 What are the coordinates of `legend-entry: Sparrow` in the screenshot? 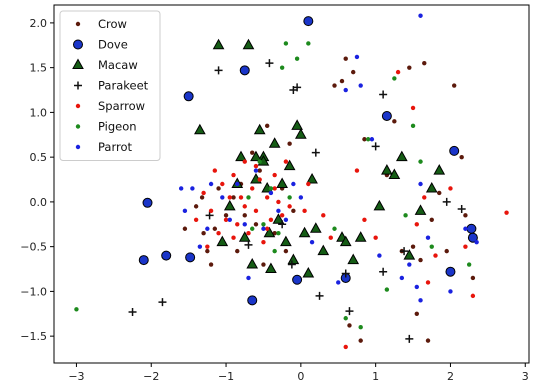 It's located at (110, 106).